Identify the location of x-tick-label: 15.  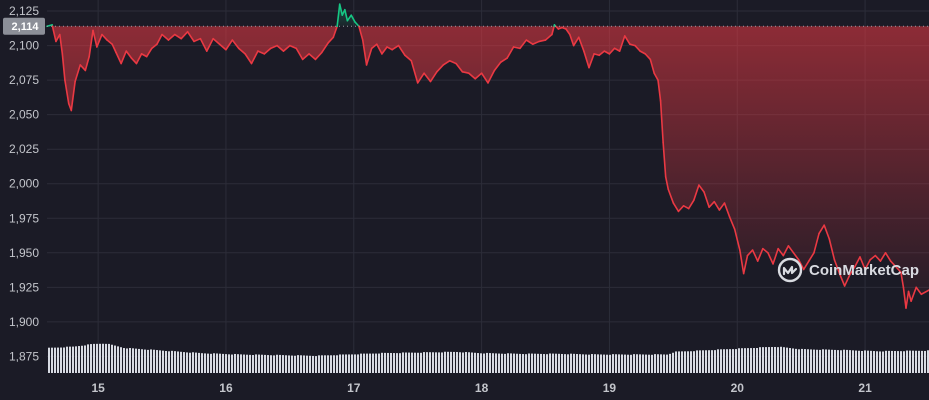
(98, 388).